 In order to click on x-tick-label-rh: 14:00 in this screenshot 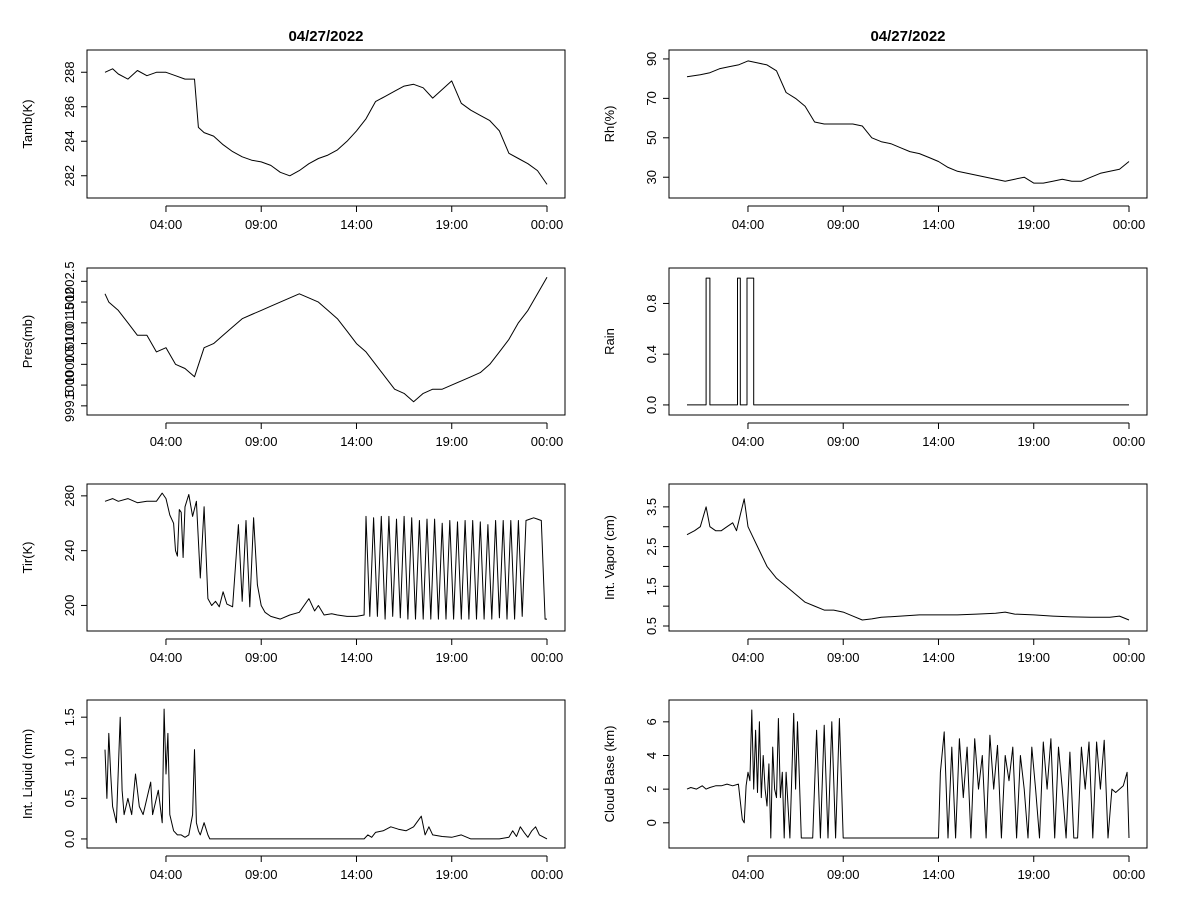, I will do `click(938, 224)`.